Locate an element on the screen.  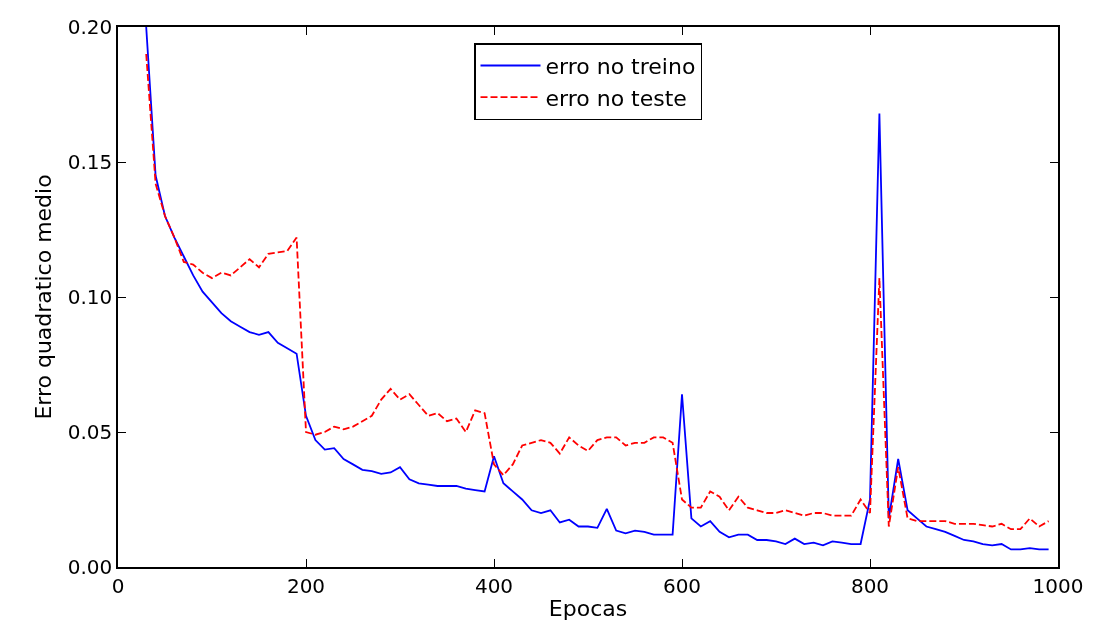
x-tick-label: 0 is located at coordinates (118, 585).